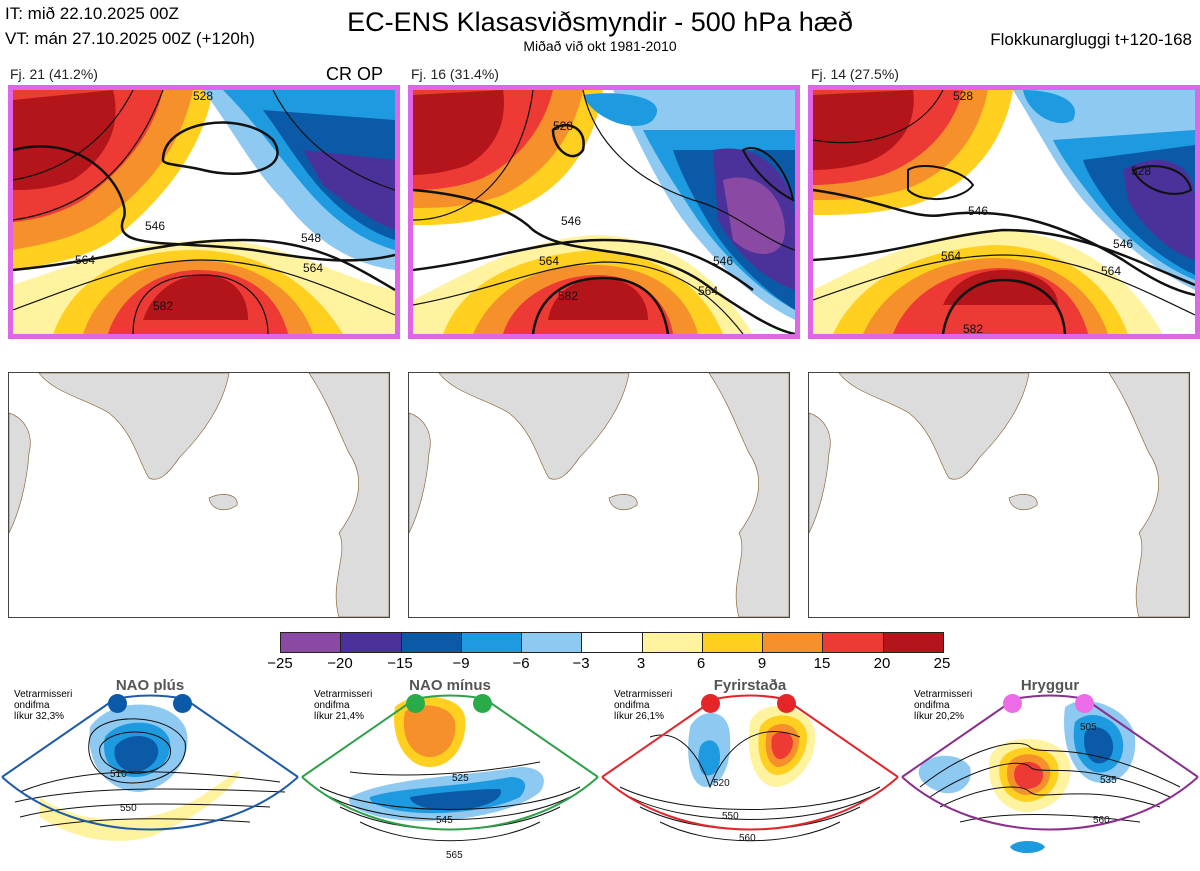 The image size is (1200, 871). I want to click on cluster-map-3: 546 564 564 528 528 582 546, so click(1004, 212).